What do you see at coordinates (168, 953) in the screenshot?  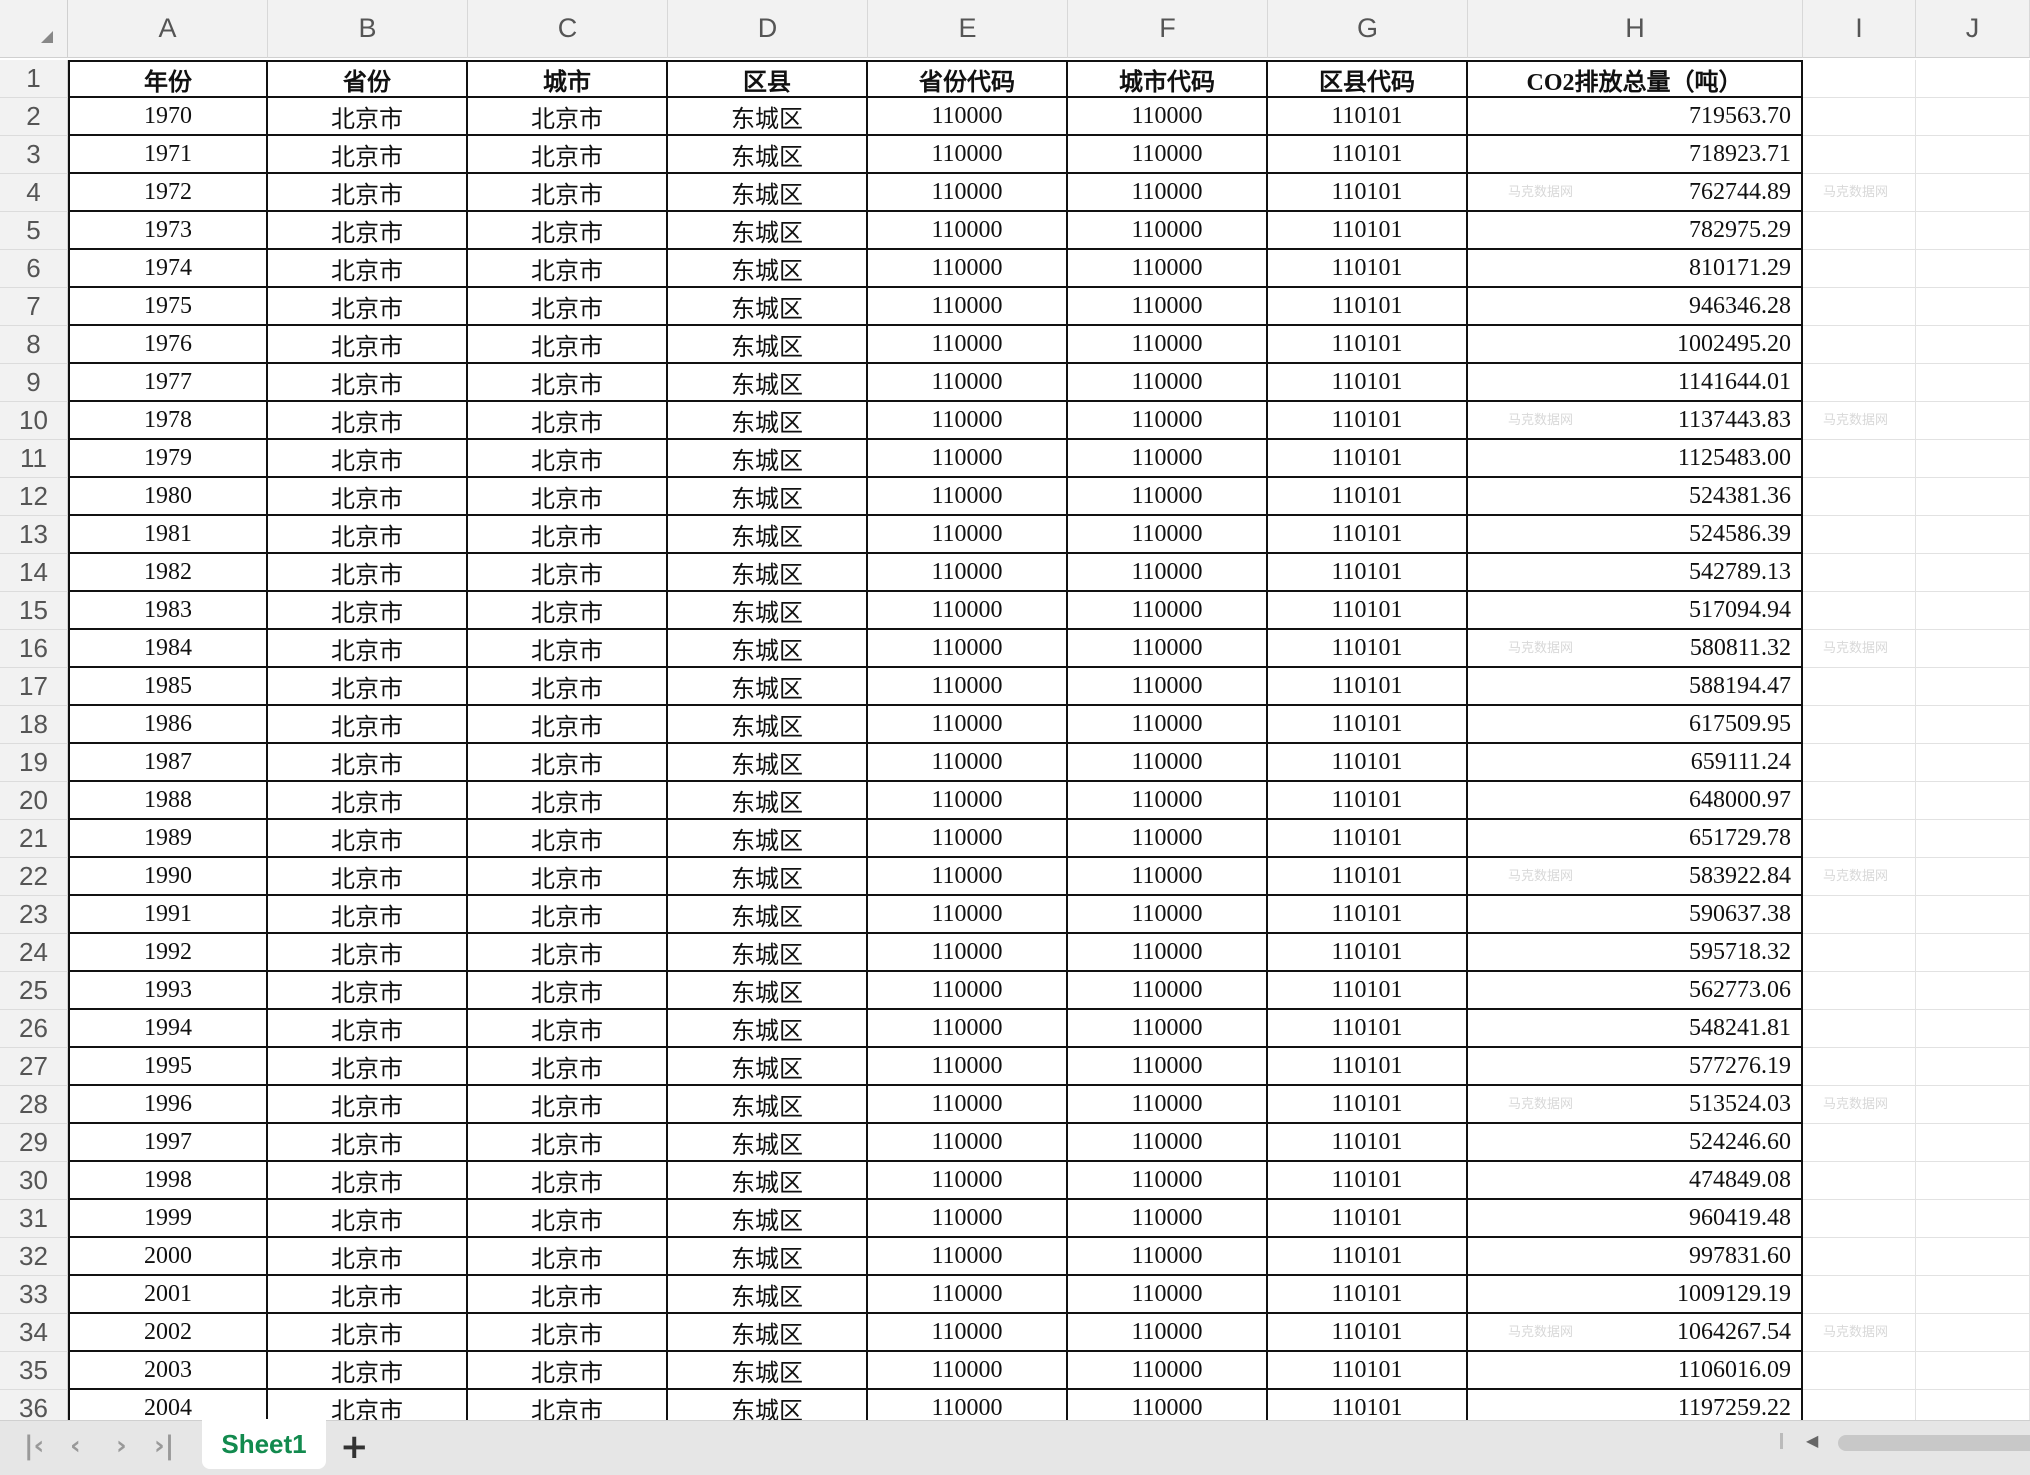 I see `table-cell: 1992` at bounding box center [168, 953].